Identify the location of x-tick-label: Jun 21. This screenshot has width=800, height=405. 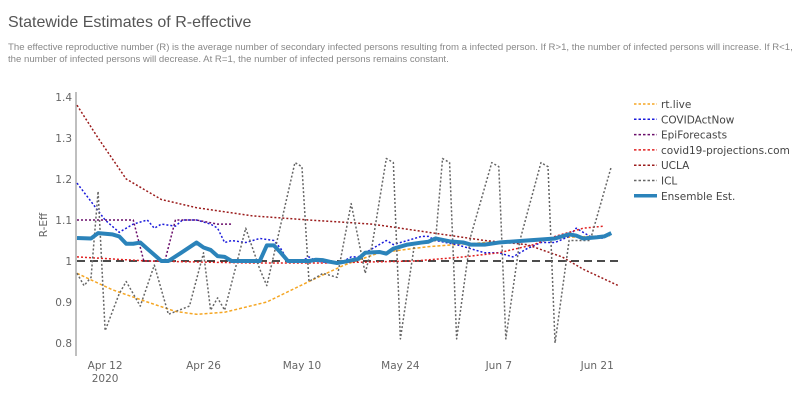
(597, 366).